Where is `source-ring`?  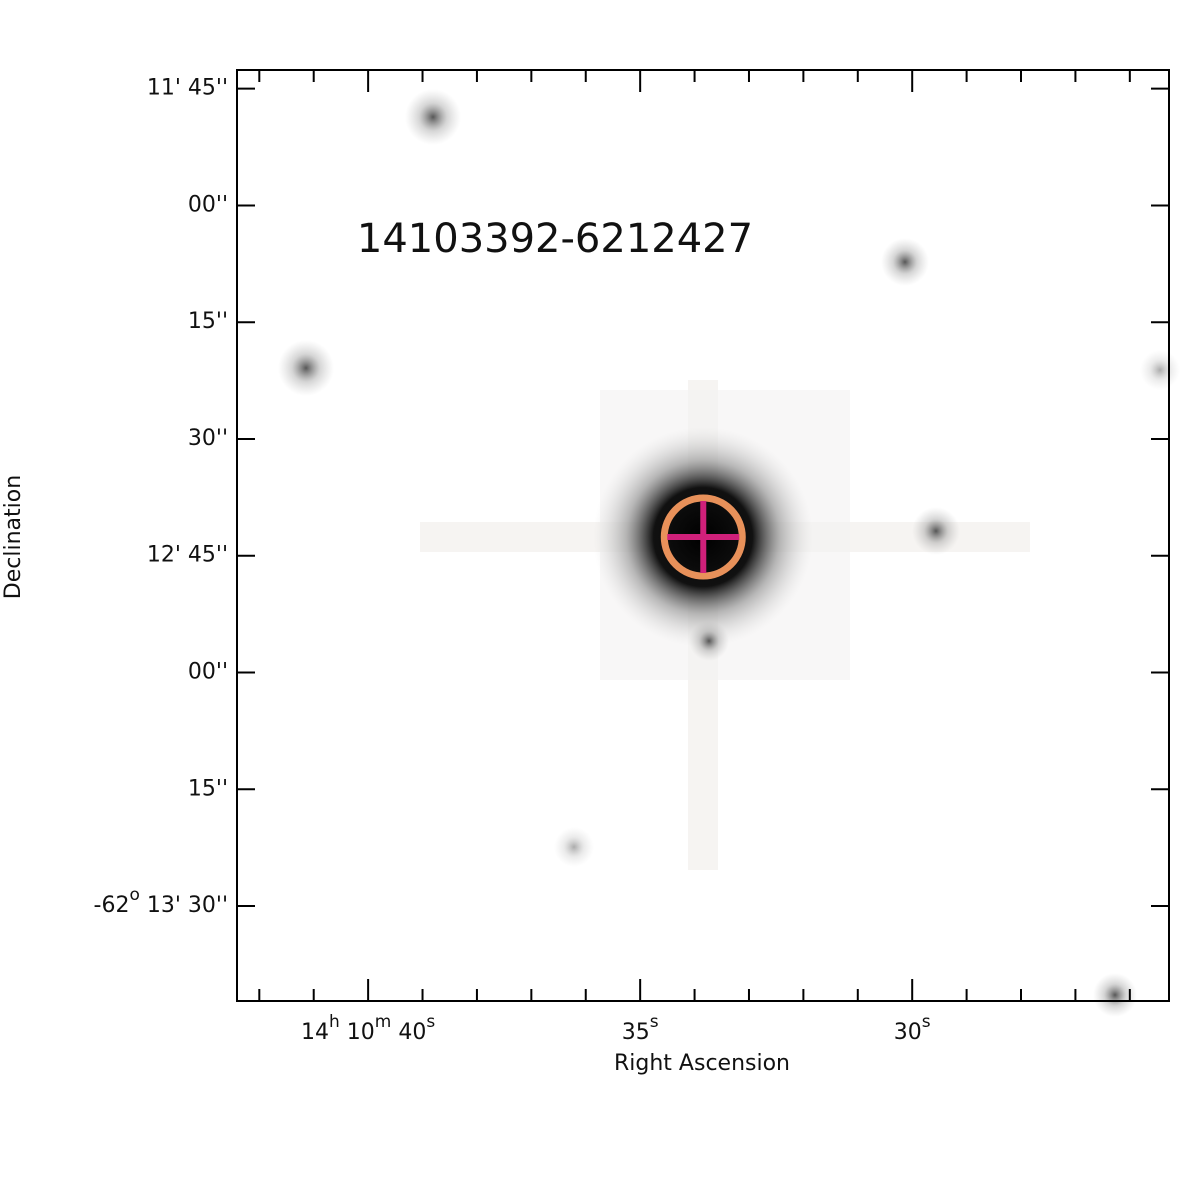
source-ring is located at coordinates (703, 537).